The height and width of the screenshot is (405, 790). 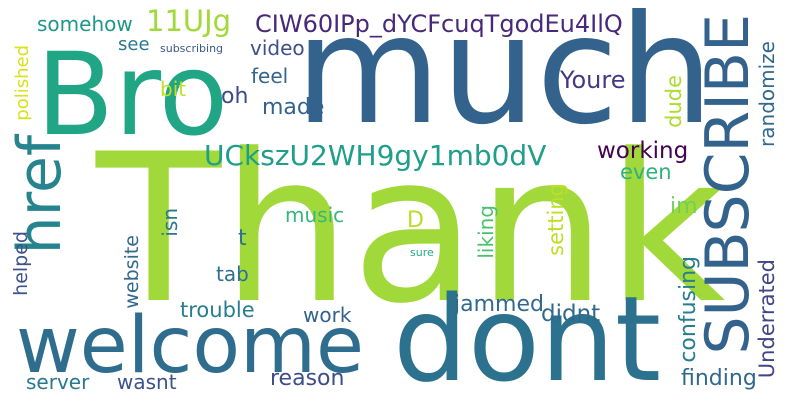 What do you see at coordinates (170, 222) in the screenshot?
I see `word-isn: isn` at bounding box center [170, 222].